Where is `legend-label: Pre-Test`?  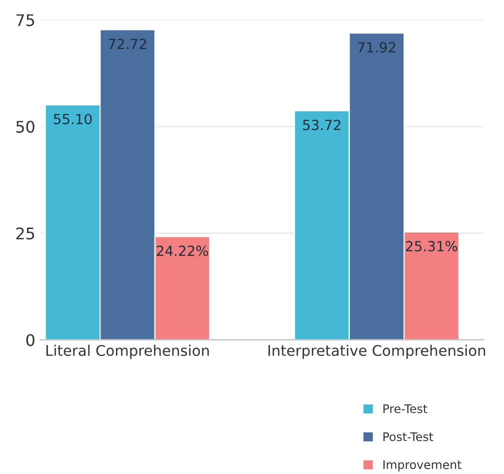 legend-label: Pre-Test is located at coordinates (405, 409).